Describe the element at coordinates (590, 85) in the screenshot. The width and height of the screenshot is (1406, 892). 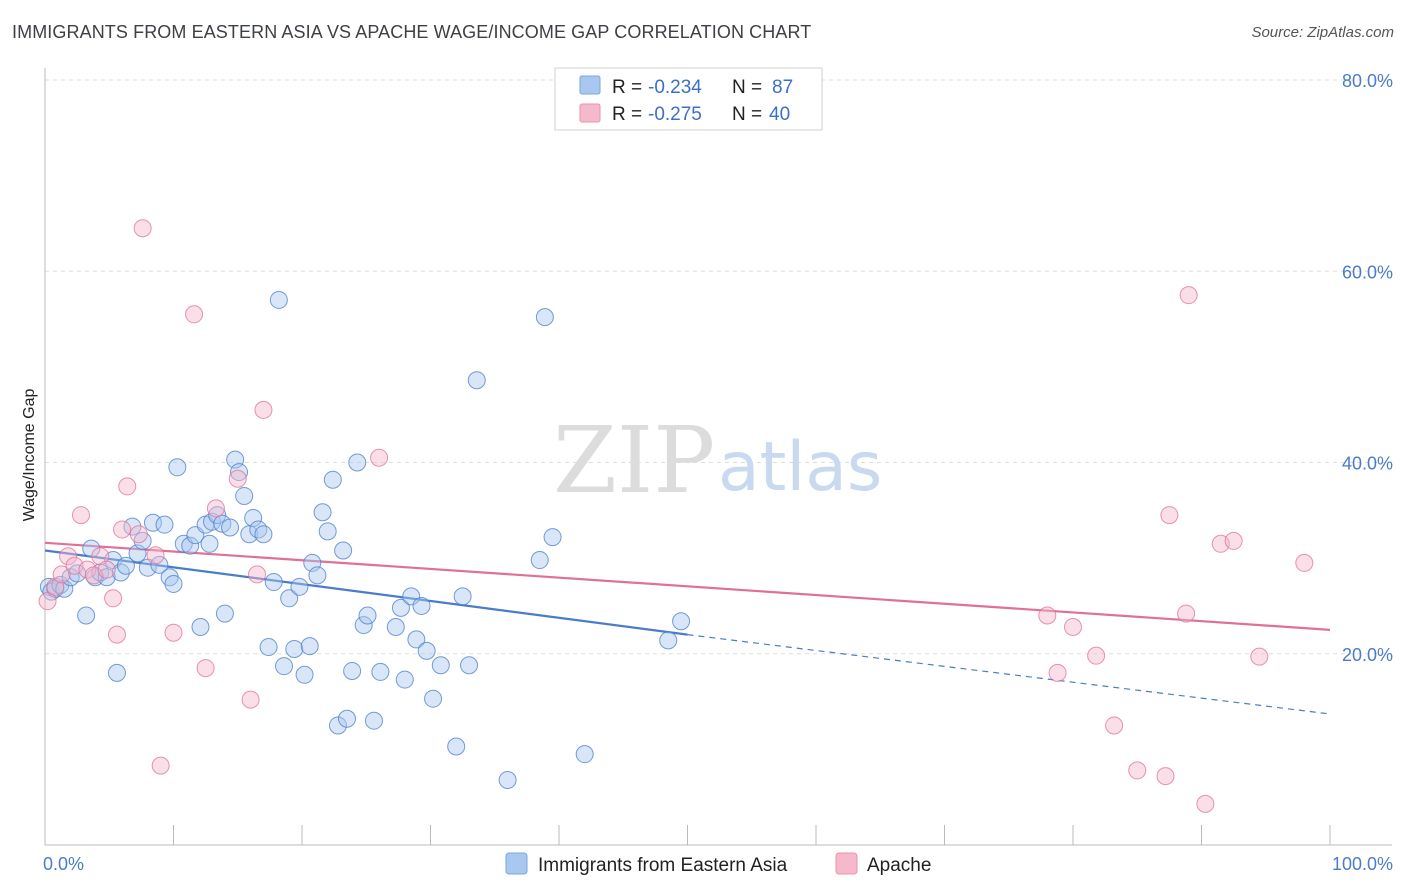
I see `legend-swatch-eastern-asia` at that location.